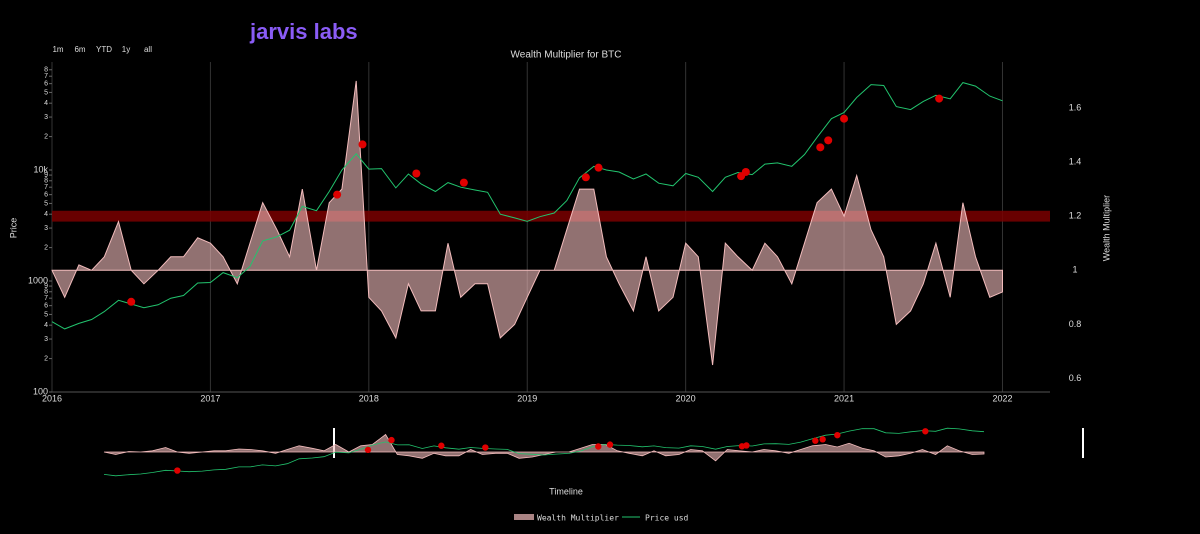 This screenshot has height=534, width=1200. I want to click on y-tick-label: 1000, so click(38, 280).